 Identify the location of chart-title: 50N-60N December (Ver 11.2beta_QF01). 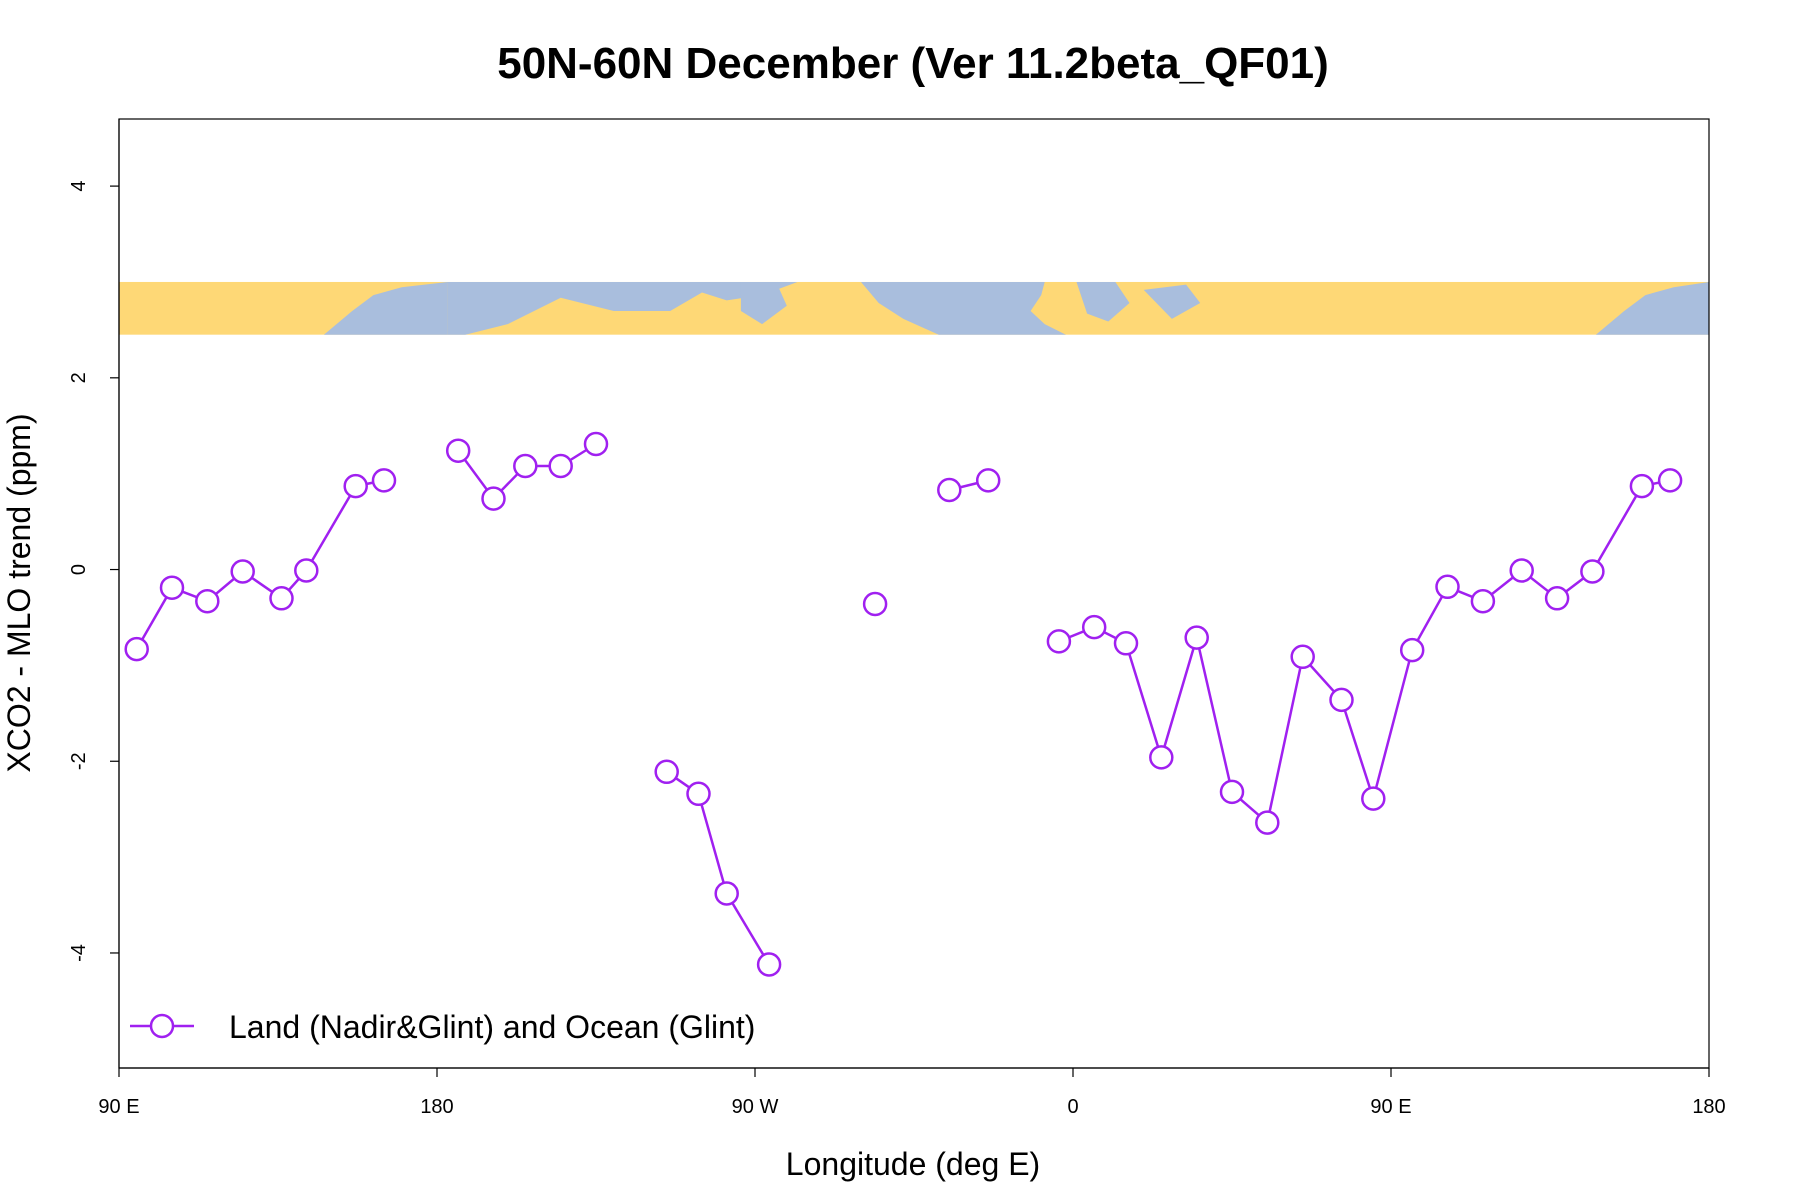
(913, 63).